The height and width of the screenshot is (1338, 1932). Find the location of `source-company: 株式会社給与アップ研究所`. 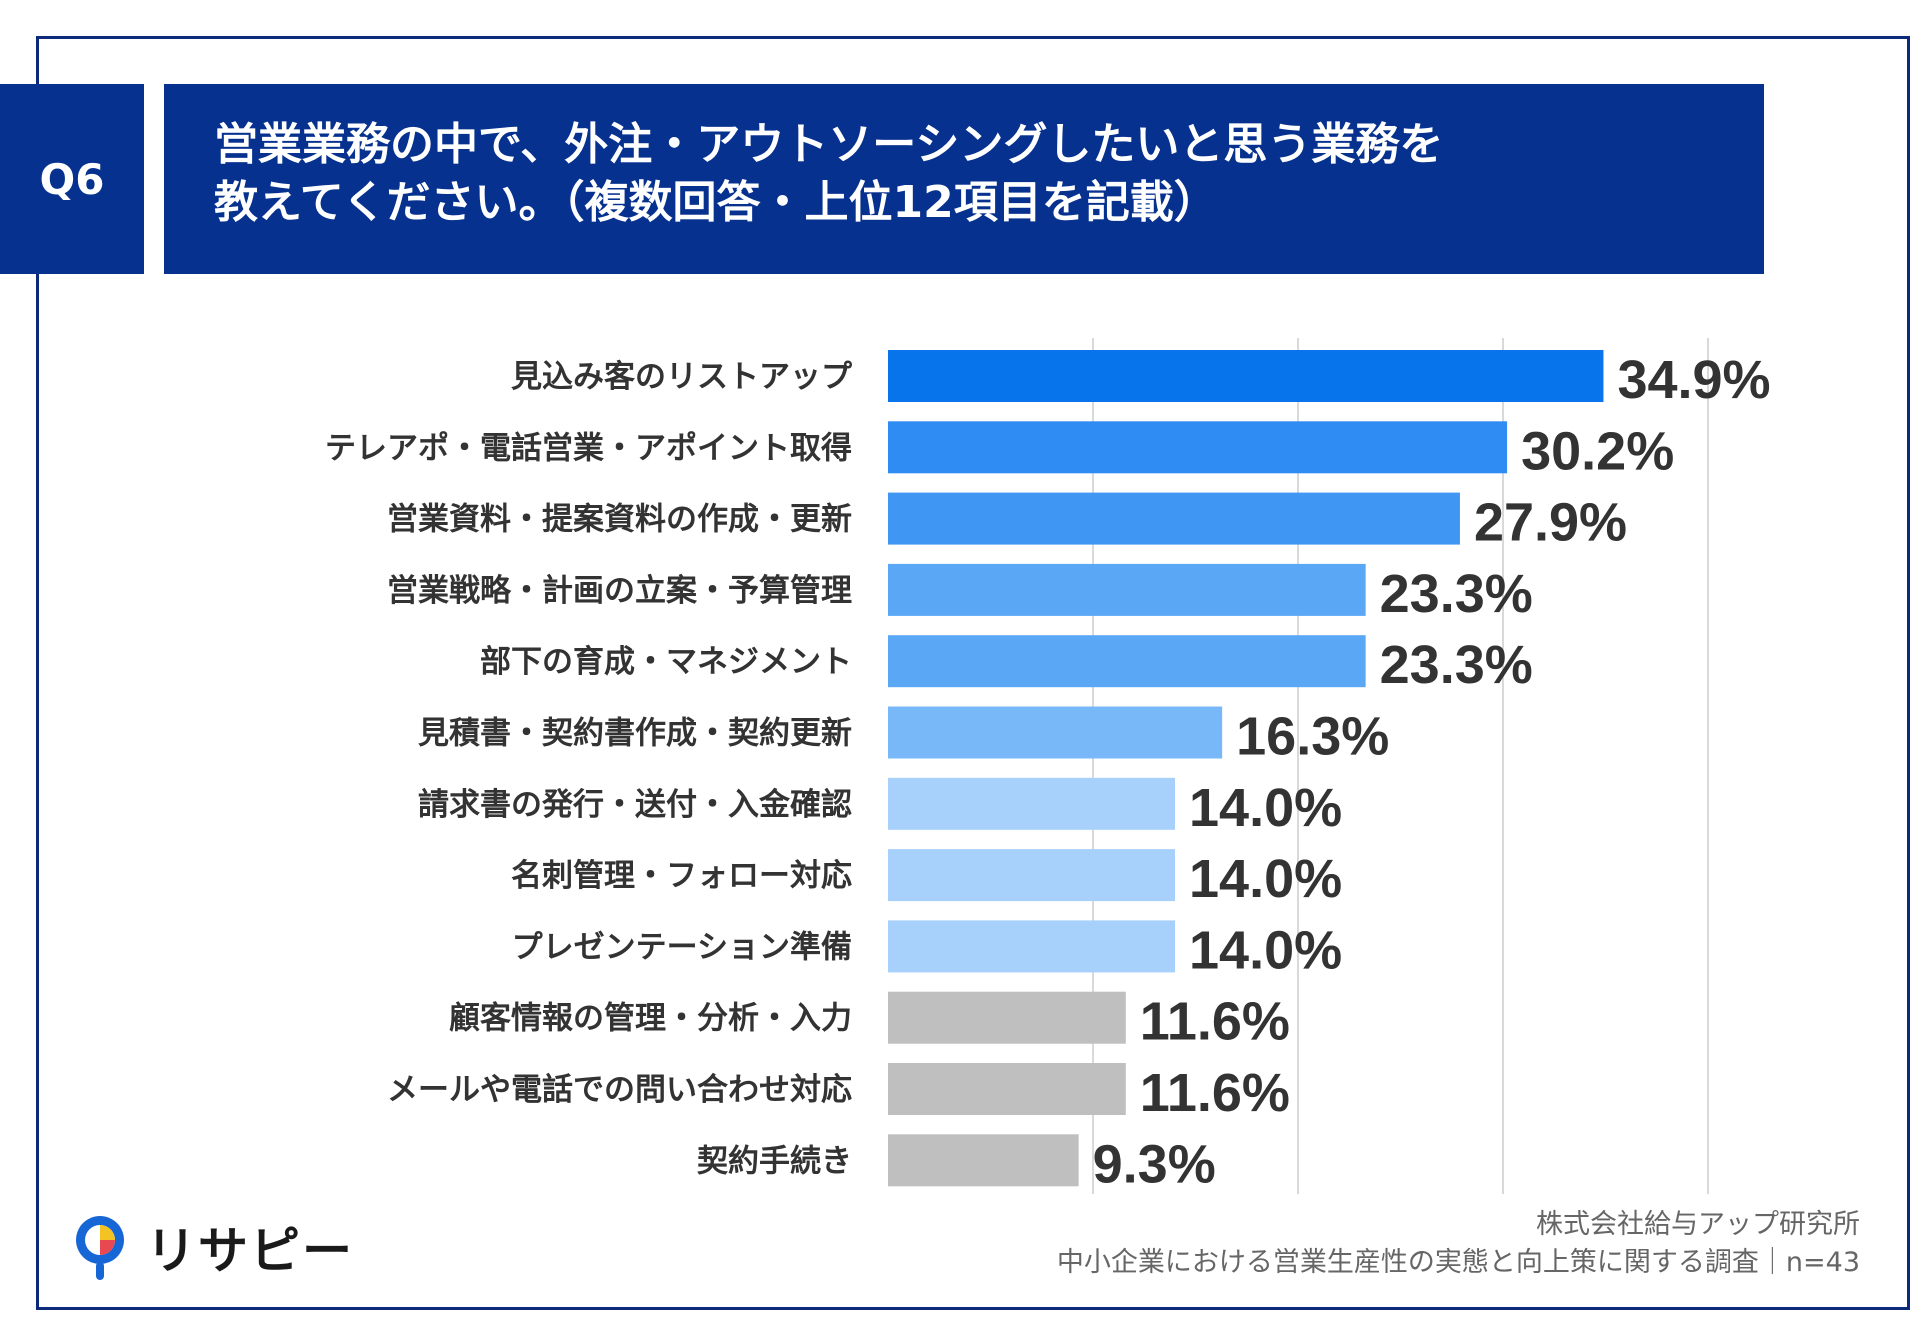

source-company: 株式会社給与アップ研究所 is located at coordinates (1698, 1224).